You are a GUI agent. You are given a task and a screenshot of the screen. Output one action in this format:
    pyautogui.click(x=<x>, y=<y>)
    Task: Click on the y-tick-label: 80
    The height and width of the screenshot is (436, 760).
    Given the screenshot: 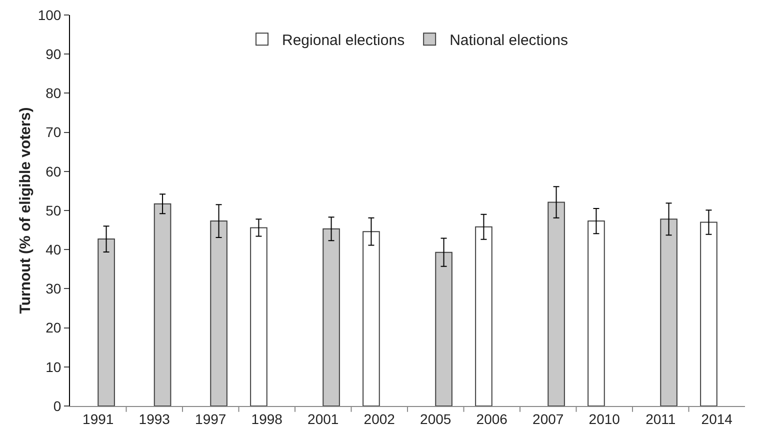 What is the action you would take?
    pyautogui.click(x=54, y=93)
    